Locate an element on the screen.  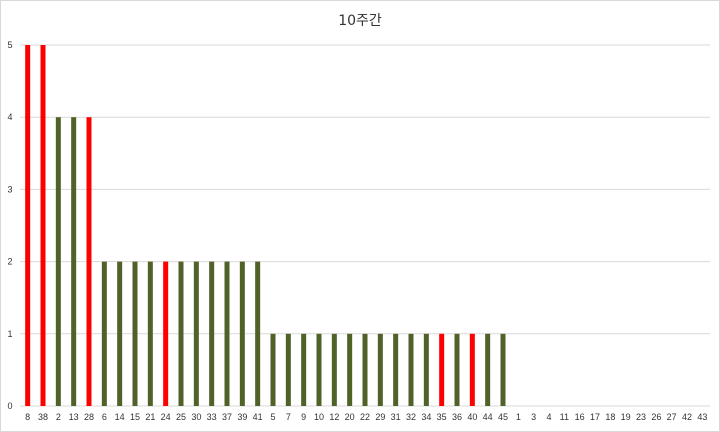
x-tick-label: 39 is located at coordinates (242, 417).